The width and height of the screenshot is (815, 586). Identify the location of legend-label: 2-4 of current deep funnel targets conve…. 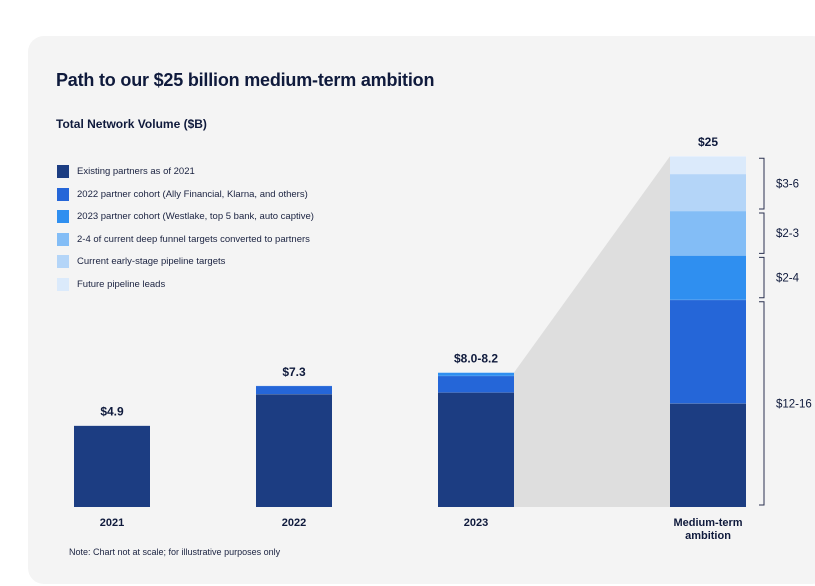
(193, 239).